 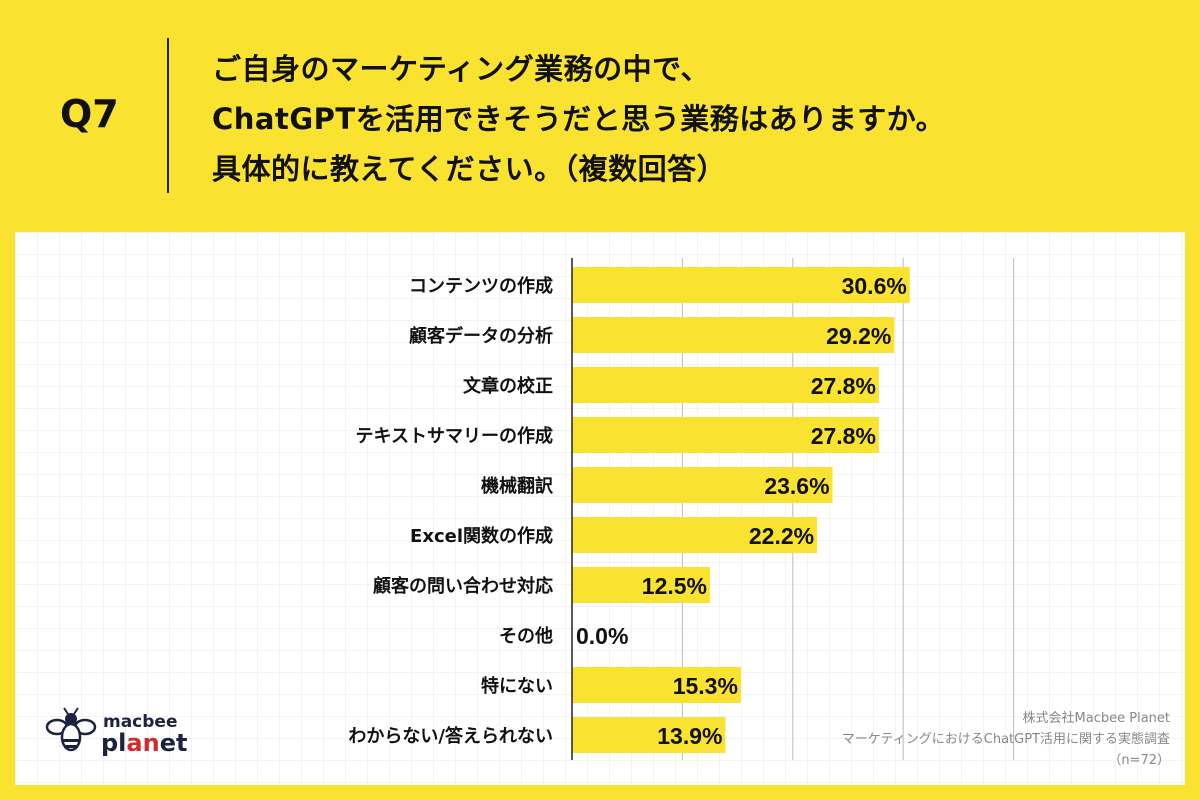 What do you see at coordinates (689, 736) in the screenshot?
I see `data-label: 13.9%` at bounding box center [689, 736].